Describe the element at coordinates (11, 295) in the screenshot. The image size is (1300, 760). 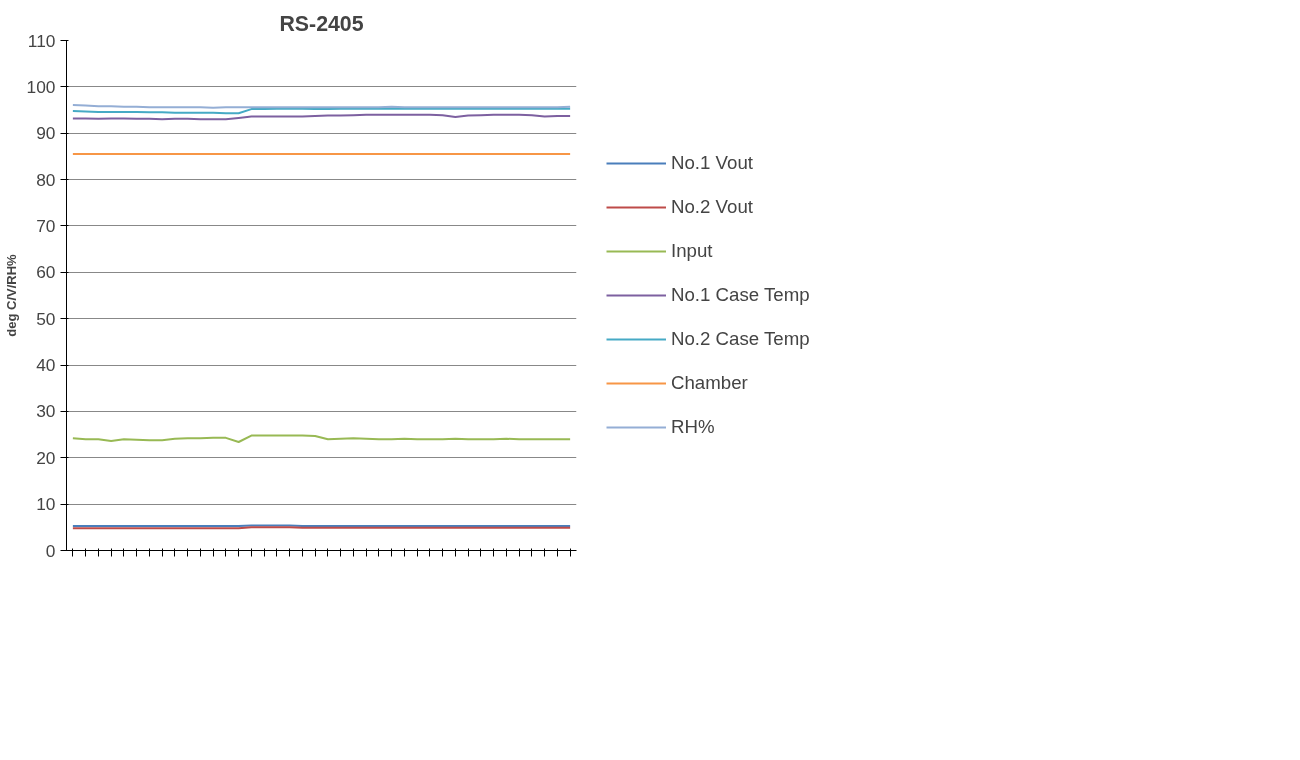
I see `y-axis-title: deg C/V/RH%` at that location.